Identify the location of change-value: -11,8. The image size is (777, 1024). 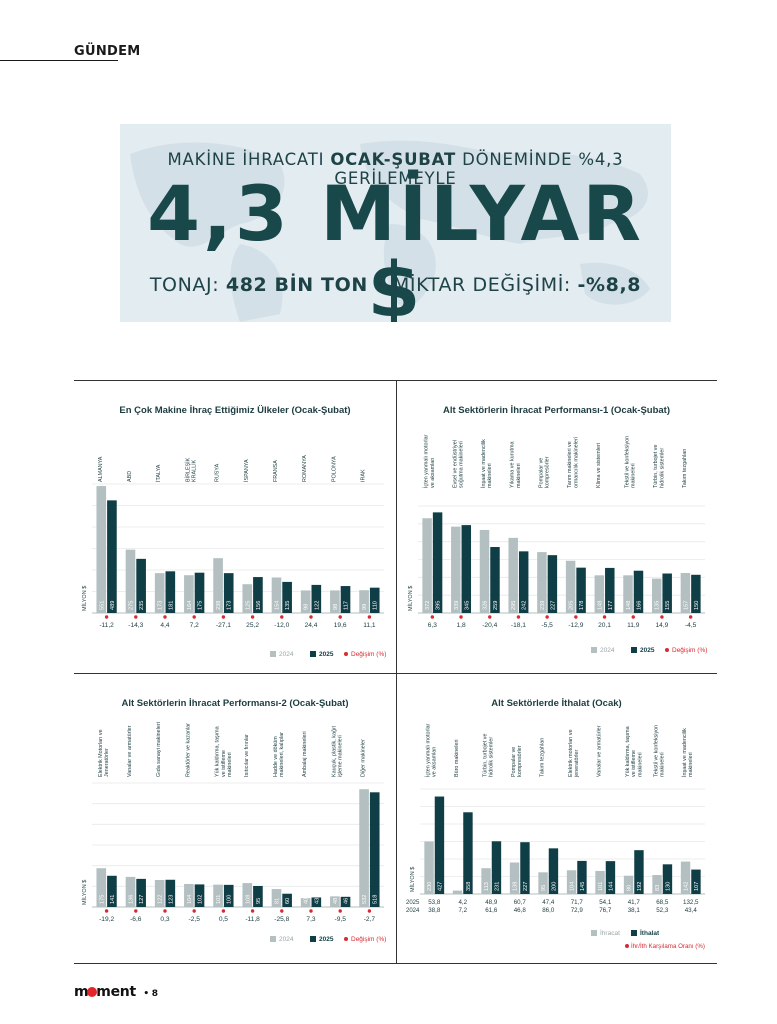
(252, 919).